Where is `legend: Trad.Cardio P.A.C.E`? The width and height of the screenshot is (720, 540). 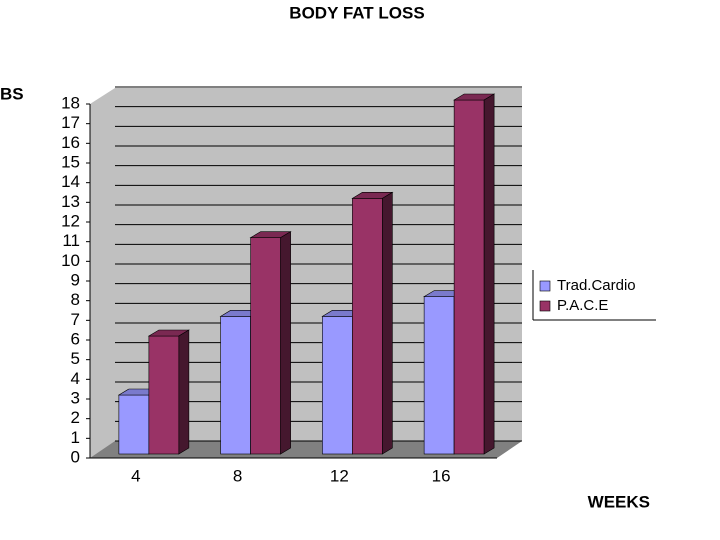
legend: Trad.Cardio P.A.C.E is located at coordinates (594, 295).